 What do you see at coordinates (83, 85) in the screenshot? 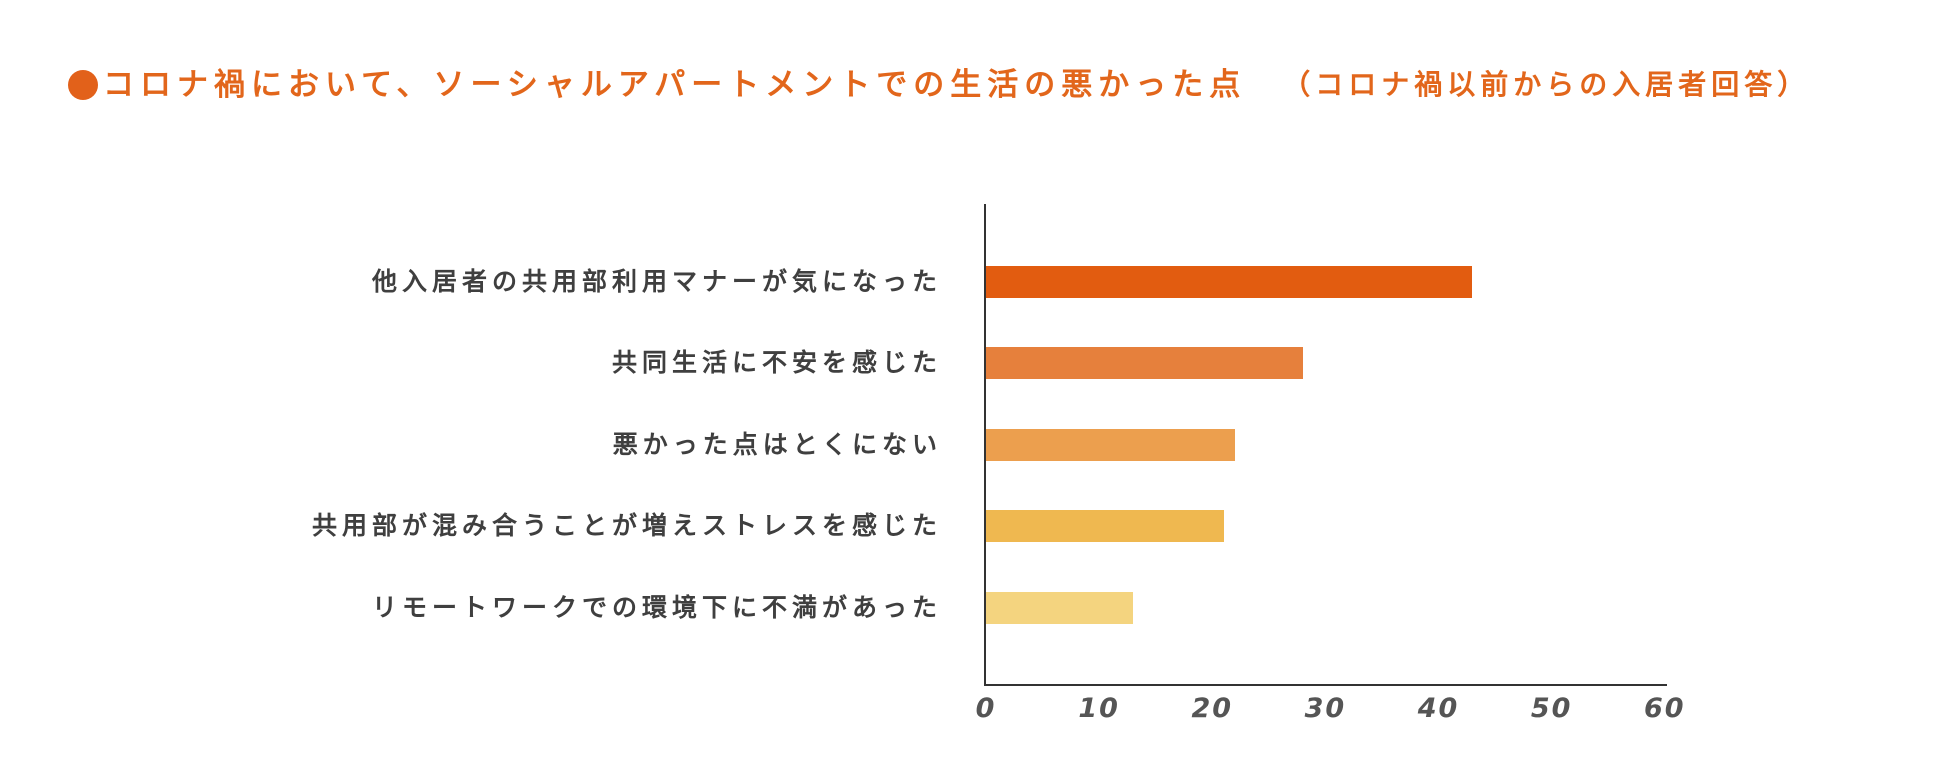
I see `bullet-circle-icon` at bounding box center [83, 85].